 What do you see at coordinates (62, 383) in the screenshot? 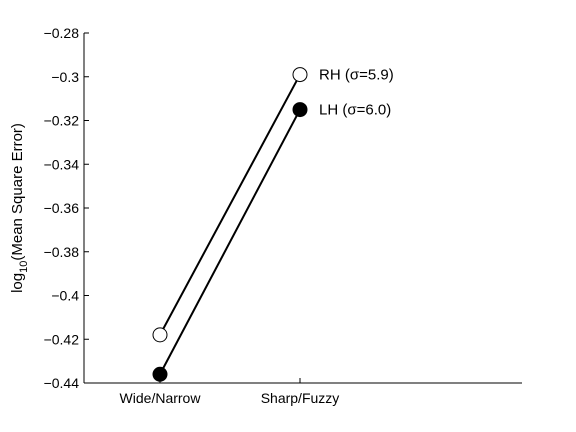
I see `y-tick-label: −0.44` at bounding box center [62, 383].